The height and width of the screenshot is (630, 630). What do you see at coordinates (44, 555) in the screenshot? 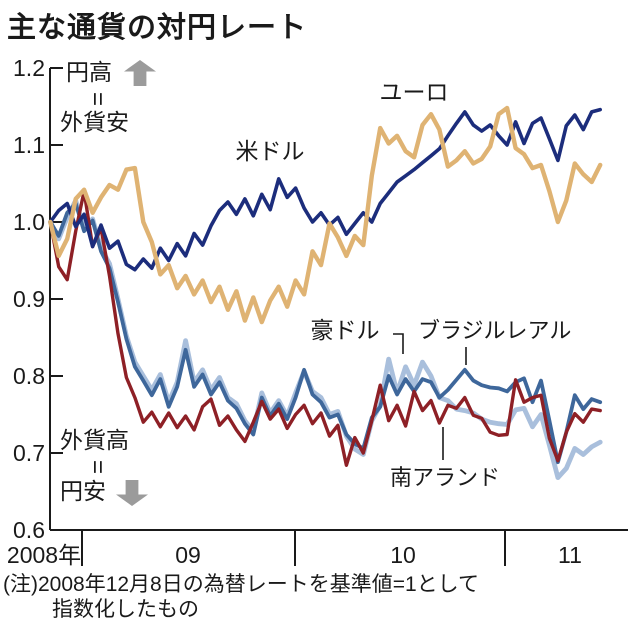
I see `x-tick-label: 2008年` at bounding box center [44, 555].